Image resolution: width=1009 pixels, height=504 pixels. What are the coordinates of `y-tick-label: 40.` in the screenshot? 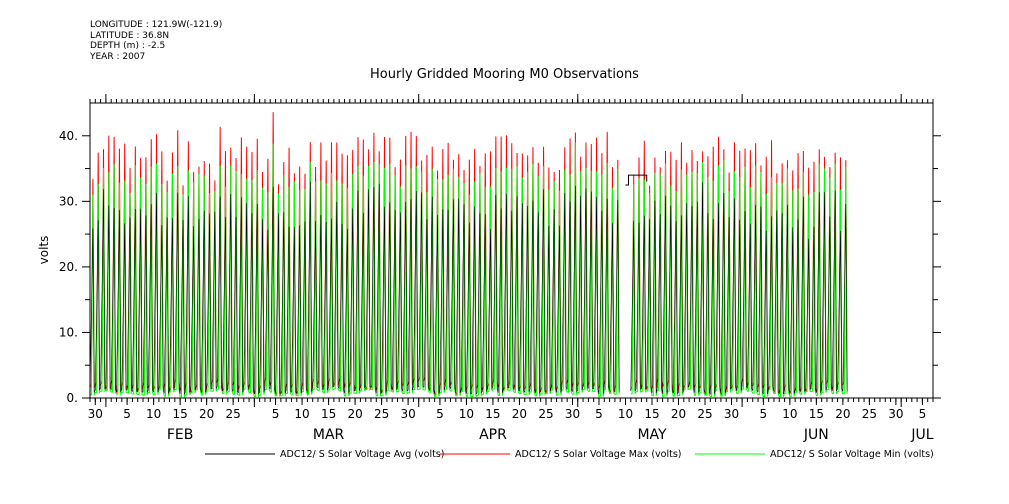 It's located at (68, 136).